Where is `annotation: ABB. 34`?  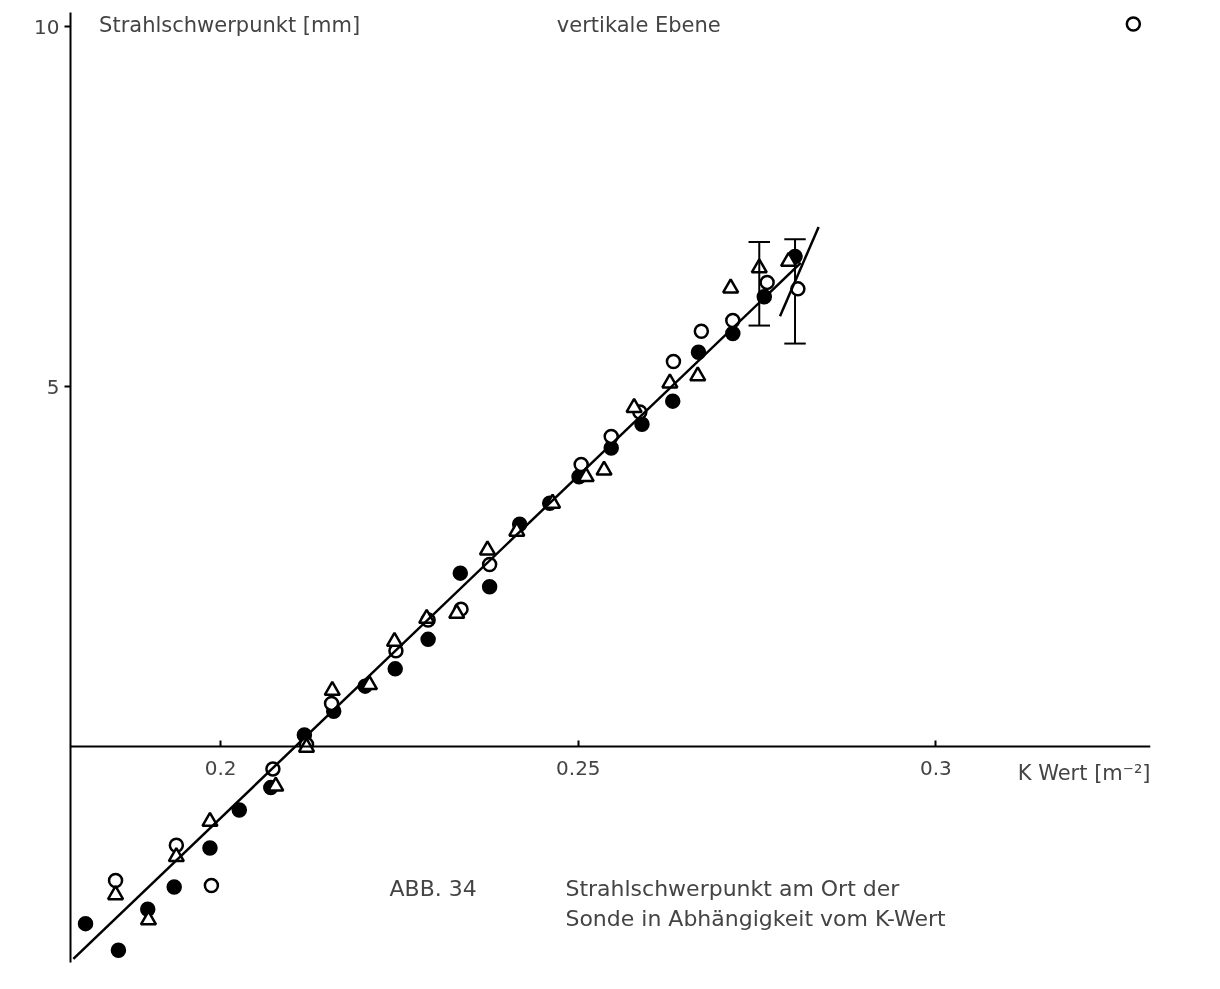 annotation: ABB. 34 is located at coordinates (433, 888).